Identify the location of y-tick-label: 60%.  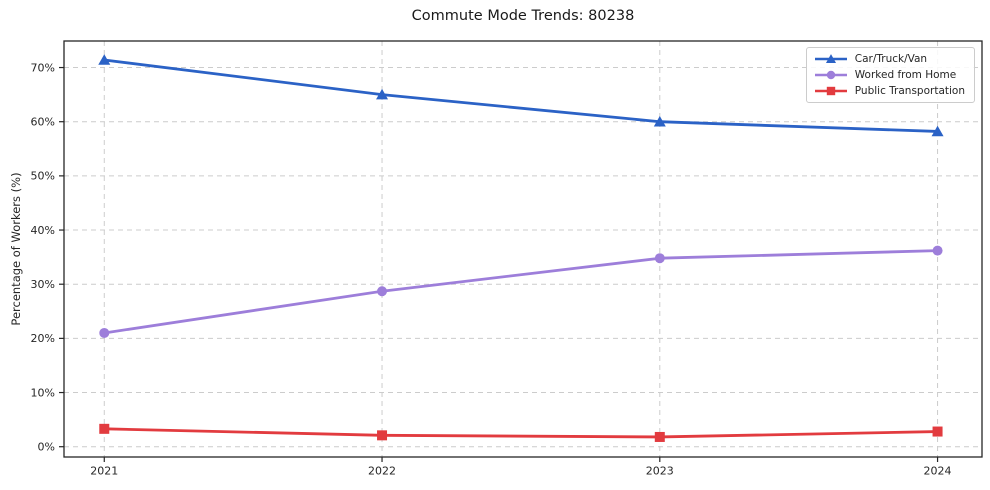
(43, 122).